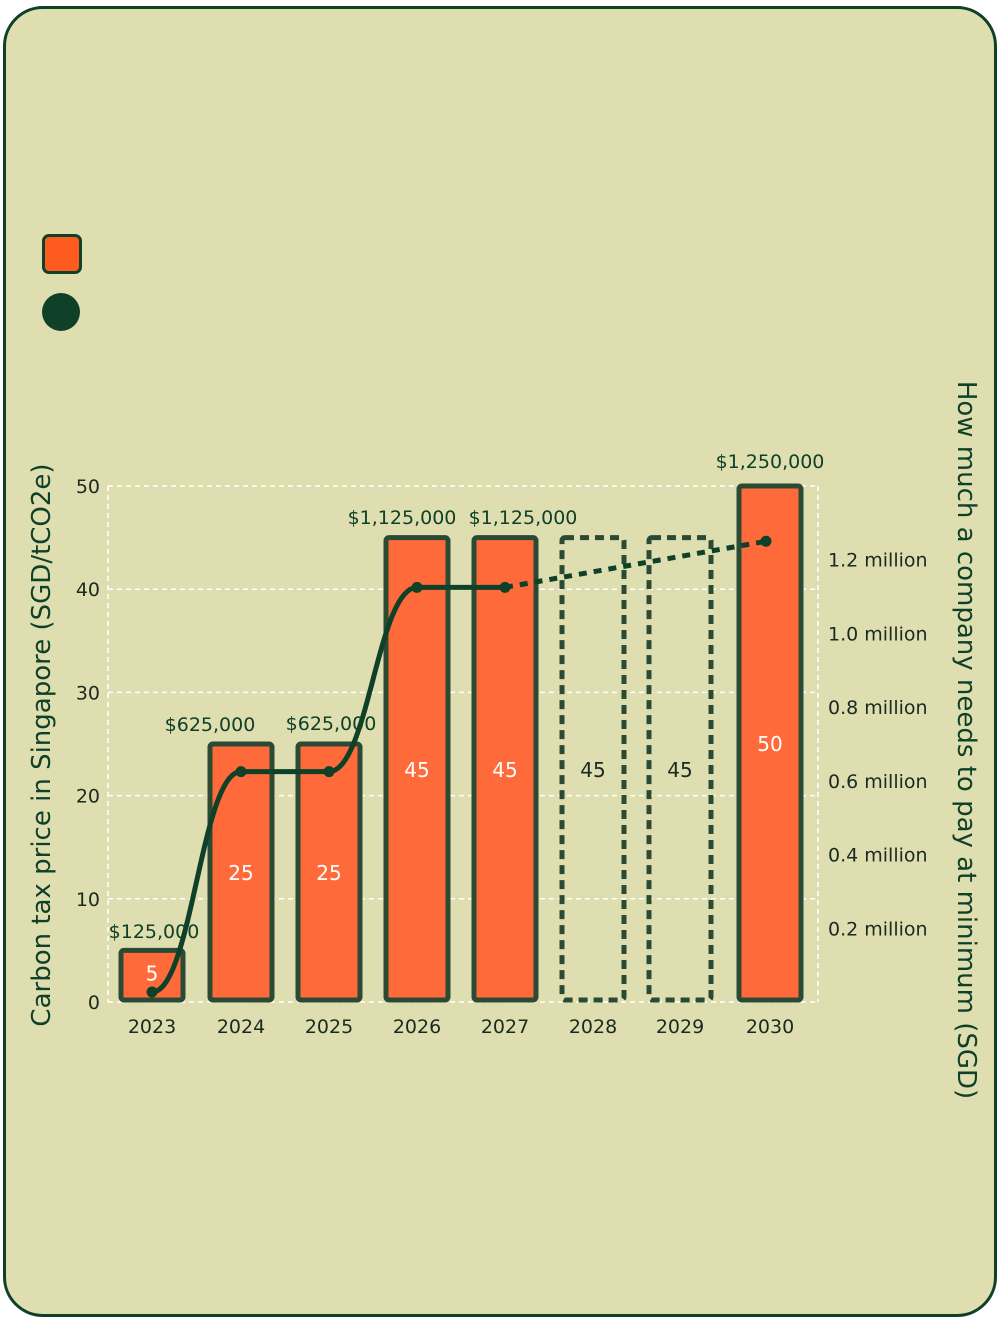  I want to click on payment-point-2023, so click(152, 992).